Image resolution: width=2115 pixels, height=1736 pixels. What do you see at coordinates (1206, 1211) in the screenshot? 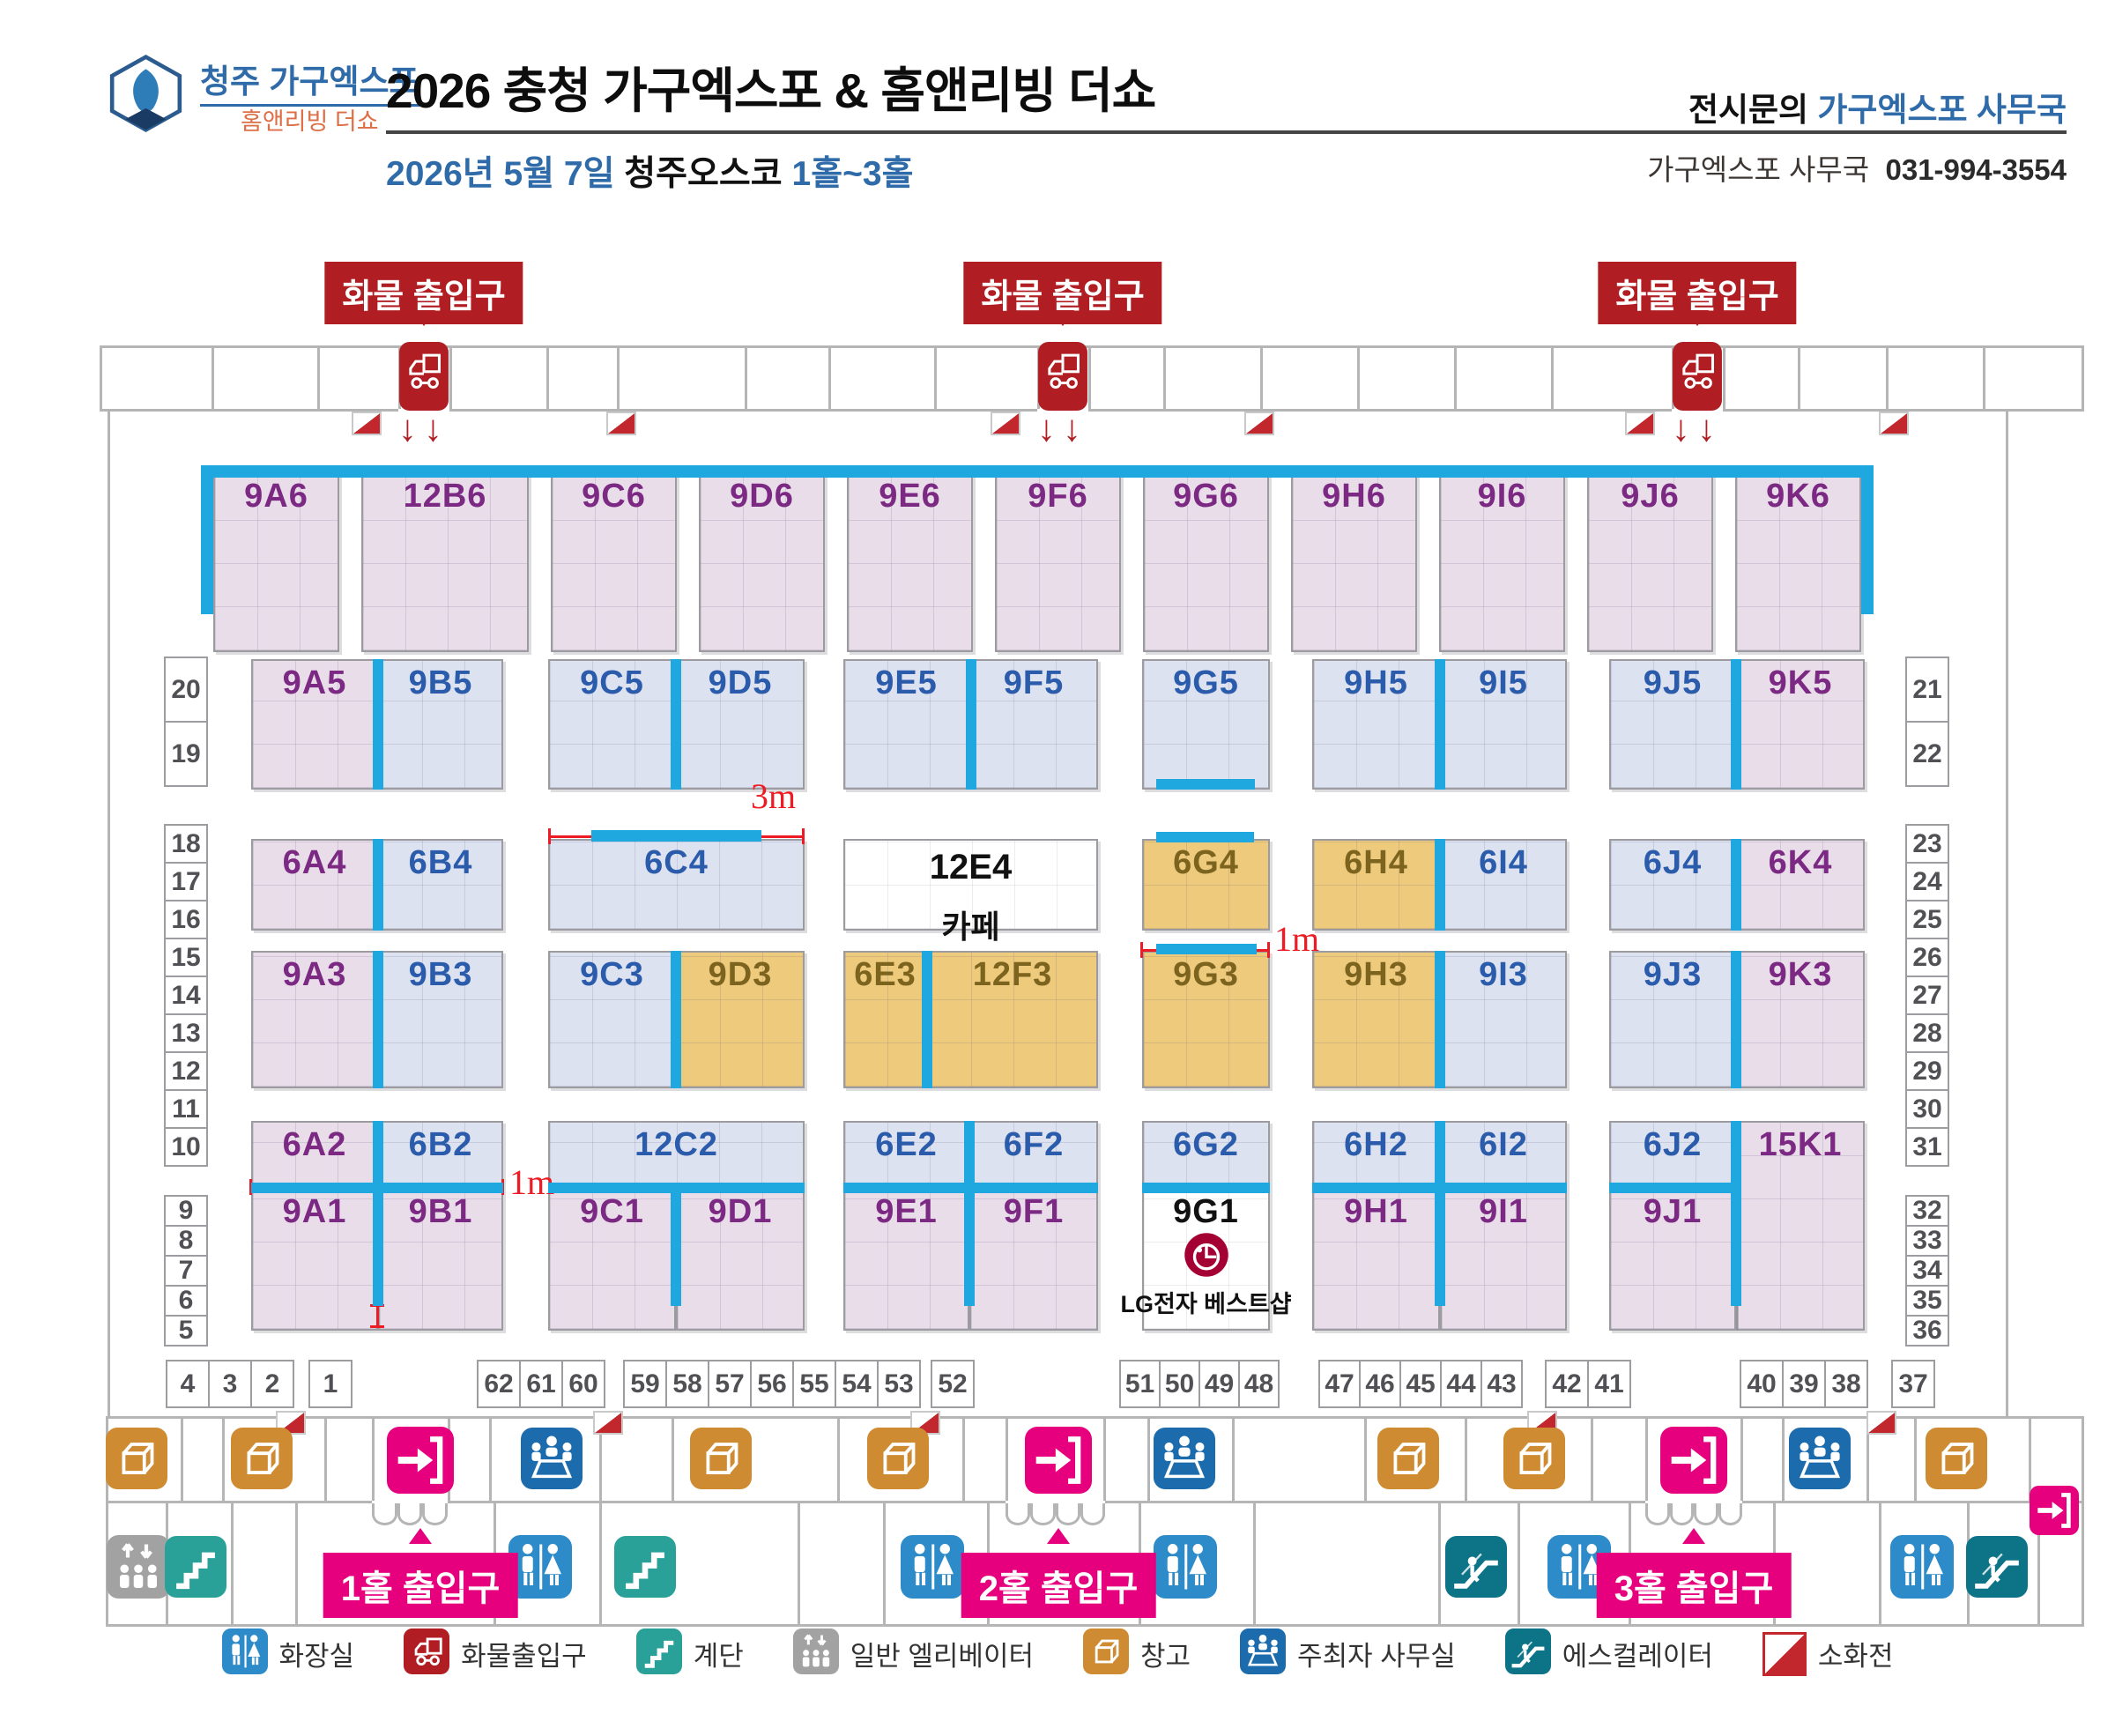
I see `booth-label: 9G1` at bounding box center [1206, 1211].